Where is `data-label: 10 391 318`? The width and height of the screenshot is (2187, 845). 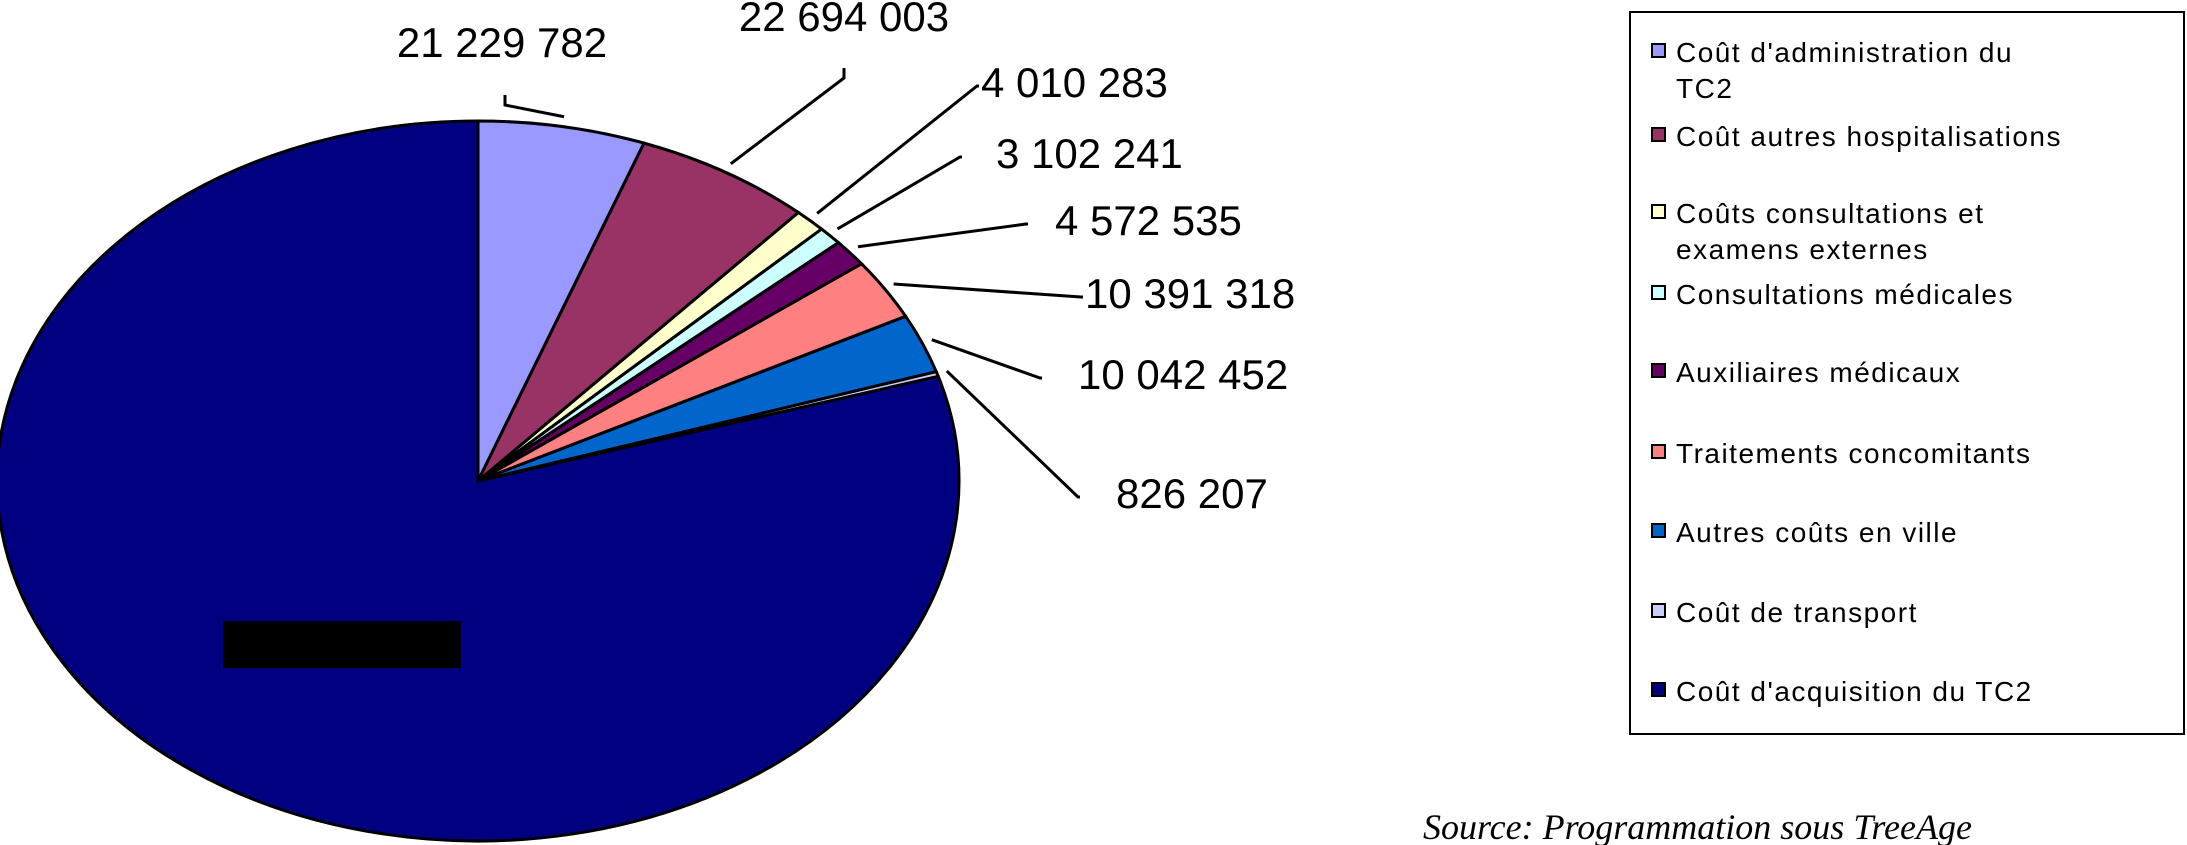
data-label: 10 391 318 is located at coordinates (1190, 293).